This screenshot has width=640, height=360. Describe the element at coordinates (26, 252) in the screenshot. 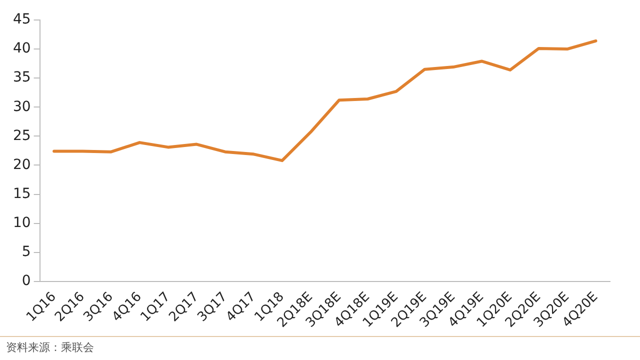

I see `y-tick-label: 5` at that location.